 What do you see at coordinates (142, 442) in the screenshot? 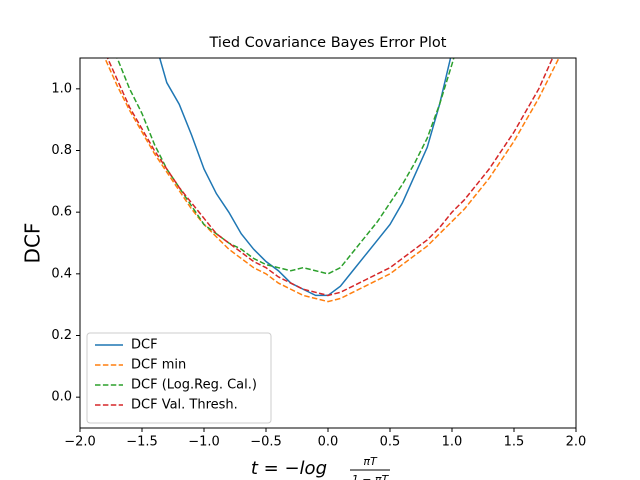
I see `x-tick-label: −1.5` at bounding box center [142, 442].